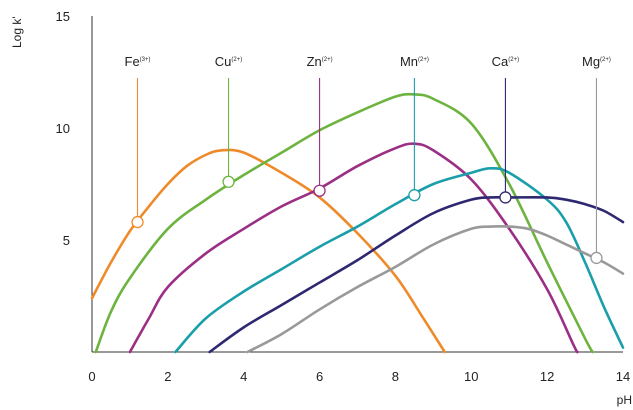  Describe the element at coordinates (91, 376) in the screenshot. I see `x-tick-label: 0` at that location.